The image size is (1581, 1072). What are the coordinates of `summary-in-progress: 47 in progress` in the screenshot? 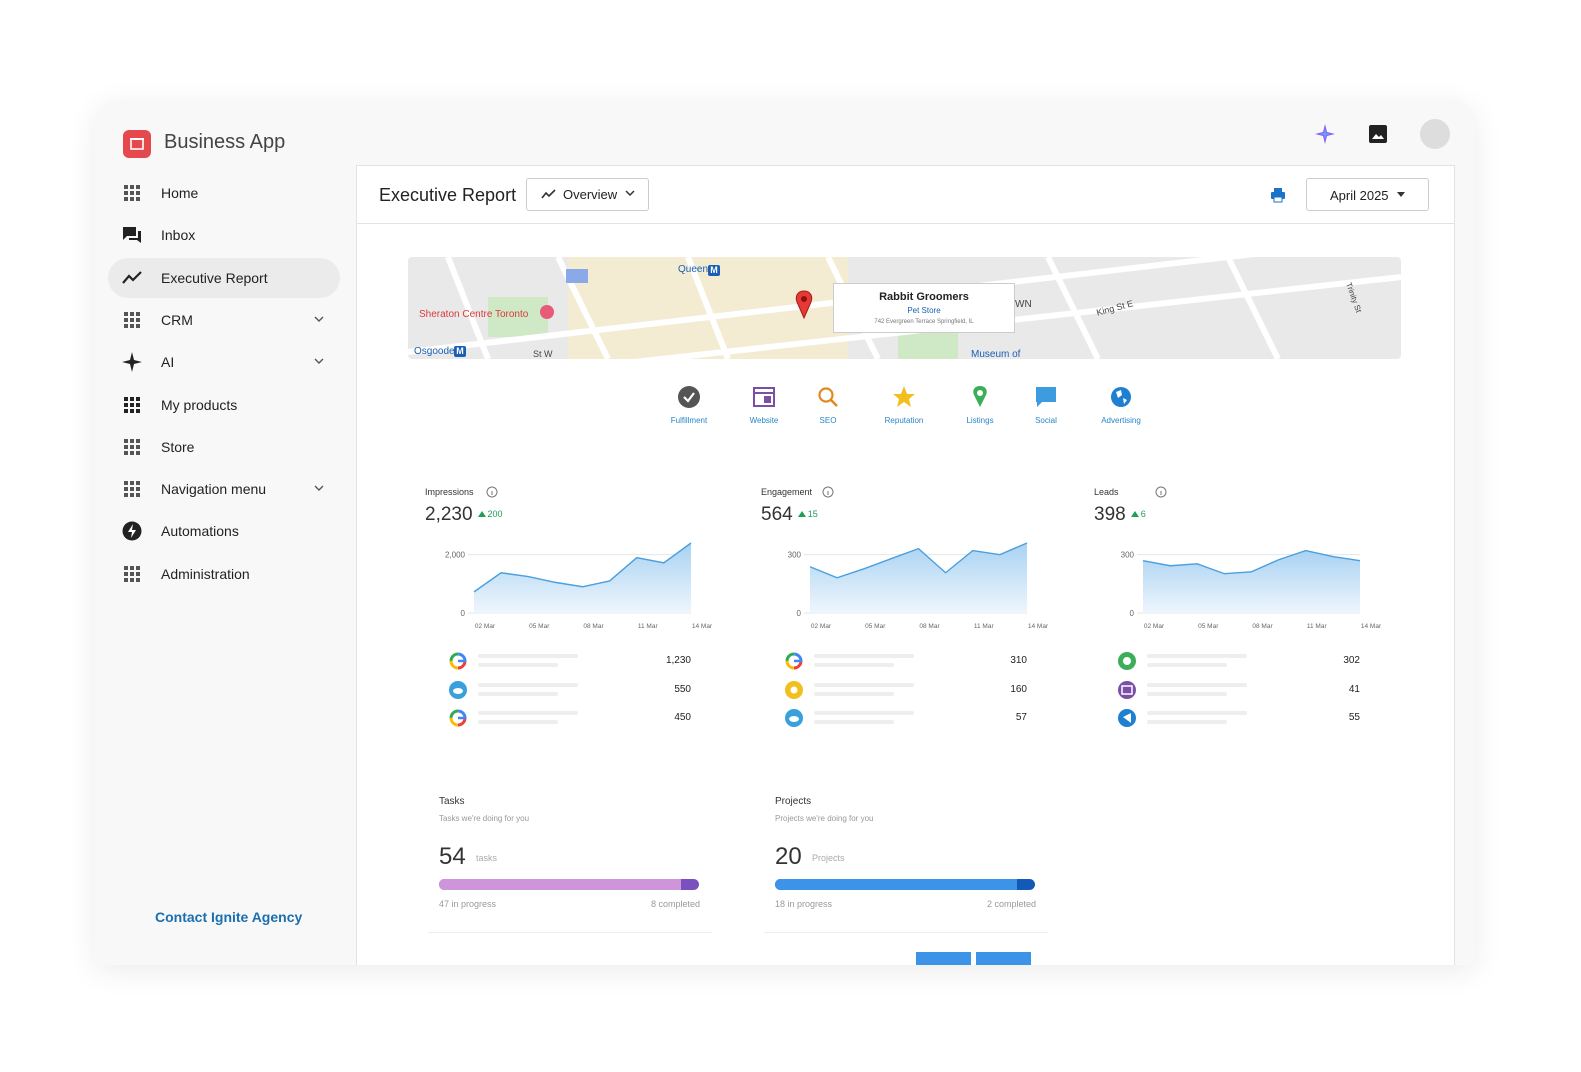 It's located at (468, 904).